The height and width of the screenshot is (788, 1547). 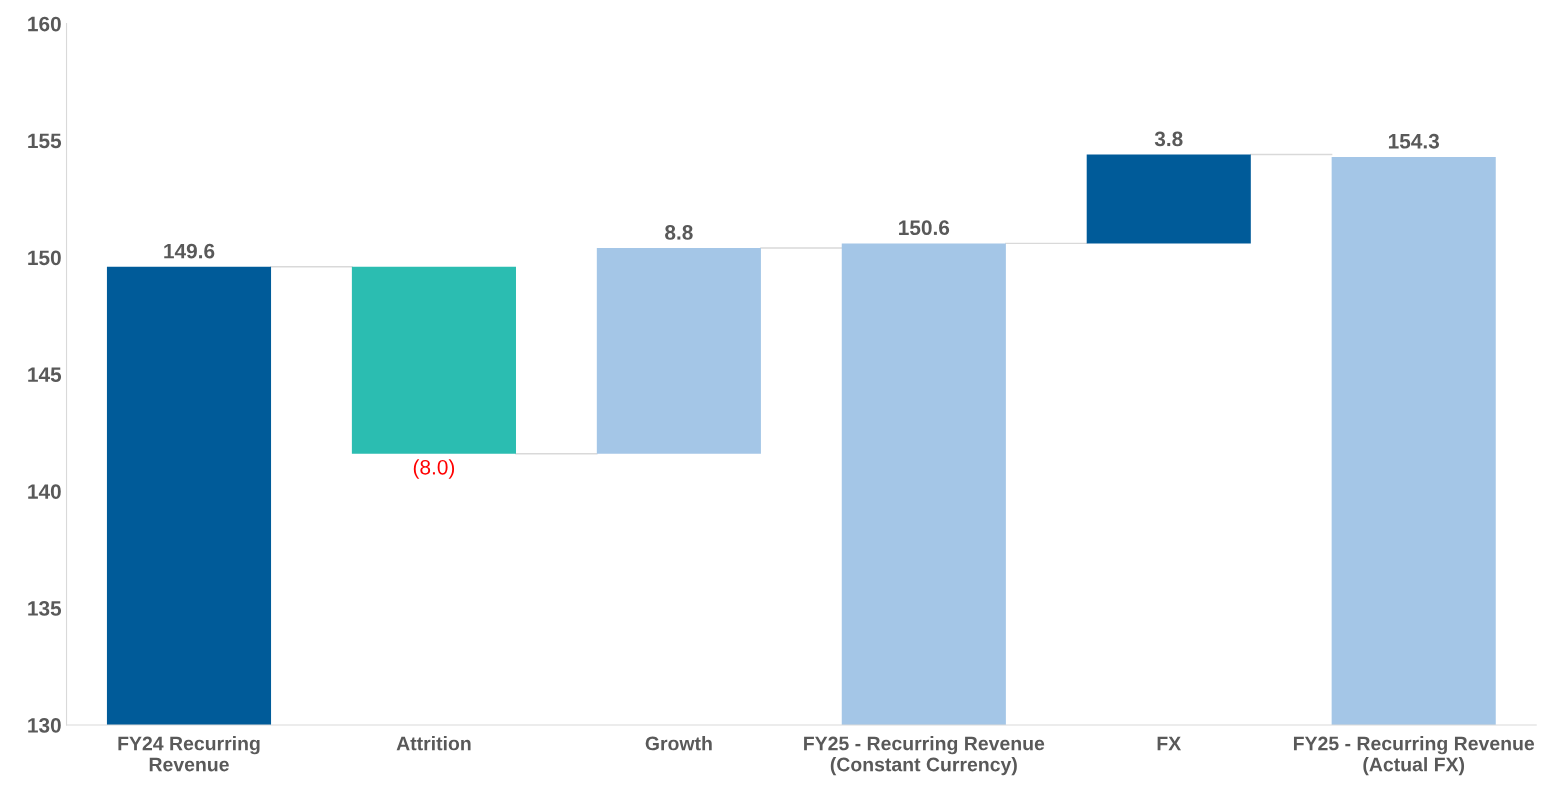 What do you see at coordinates (44, 24) in the screenshot?
I see `y-tick-label: 160` at bounding box center [44, 24].